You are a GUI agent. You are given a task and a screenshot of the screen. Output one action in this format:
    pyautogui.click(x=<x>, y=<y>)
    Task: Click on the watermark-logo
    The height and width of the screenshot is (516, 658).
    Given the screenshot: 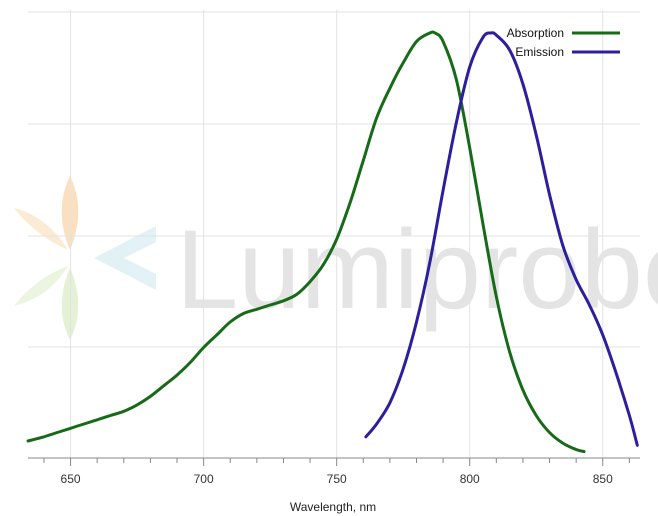 What is the action you would take?
    pyautogui.click(x=85, y=258)
    